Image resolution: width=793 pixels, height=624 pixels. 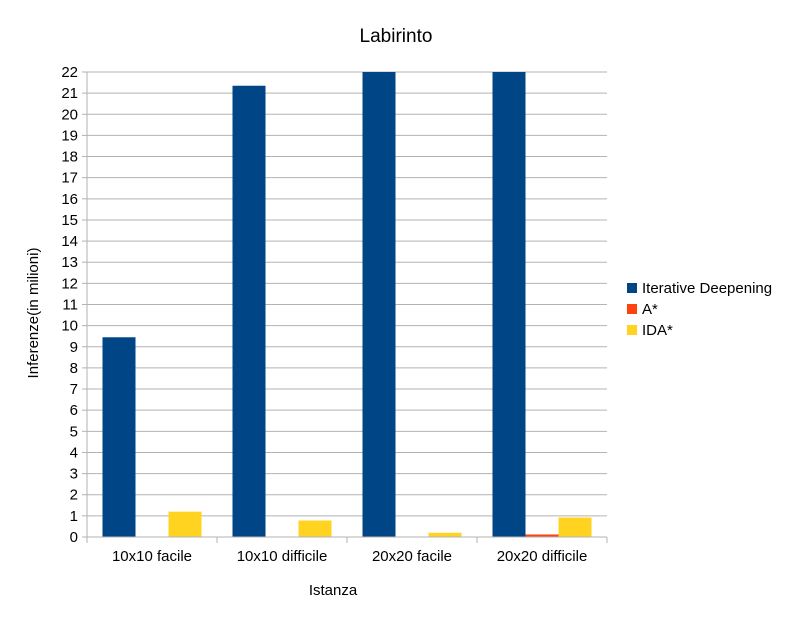 I want to click on legend-label: IDA*, so click(x=657, y=330).